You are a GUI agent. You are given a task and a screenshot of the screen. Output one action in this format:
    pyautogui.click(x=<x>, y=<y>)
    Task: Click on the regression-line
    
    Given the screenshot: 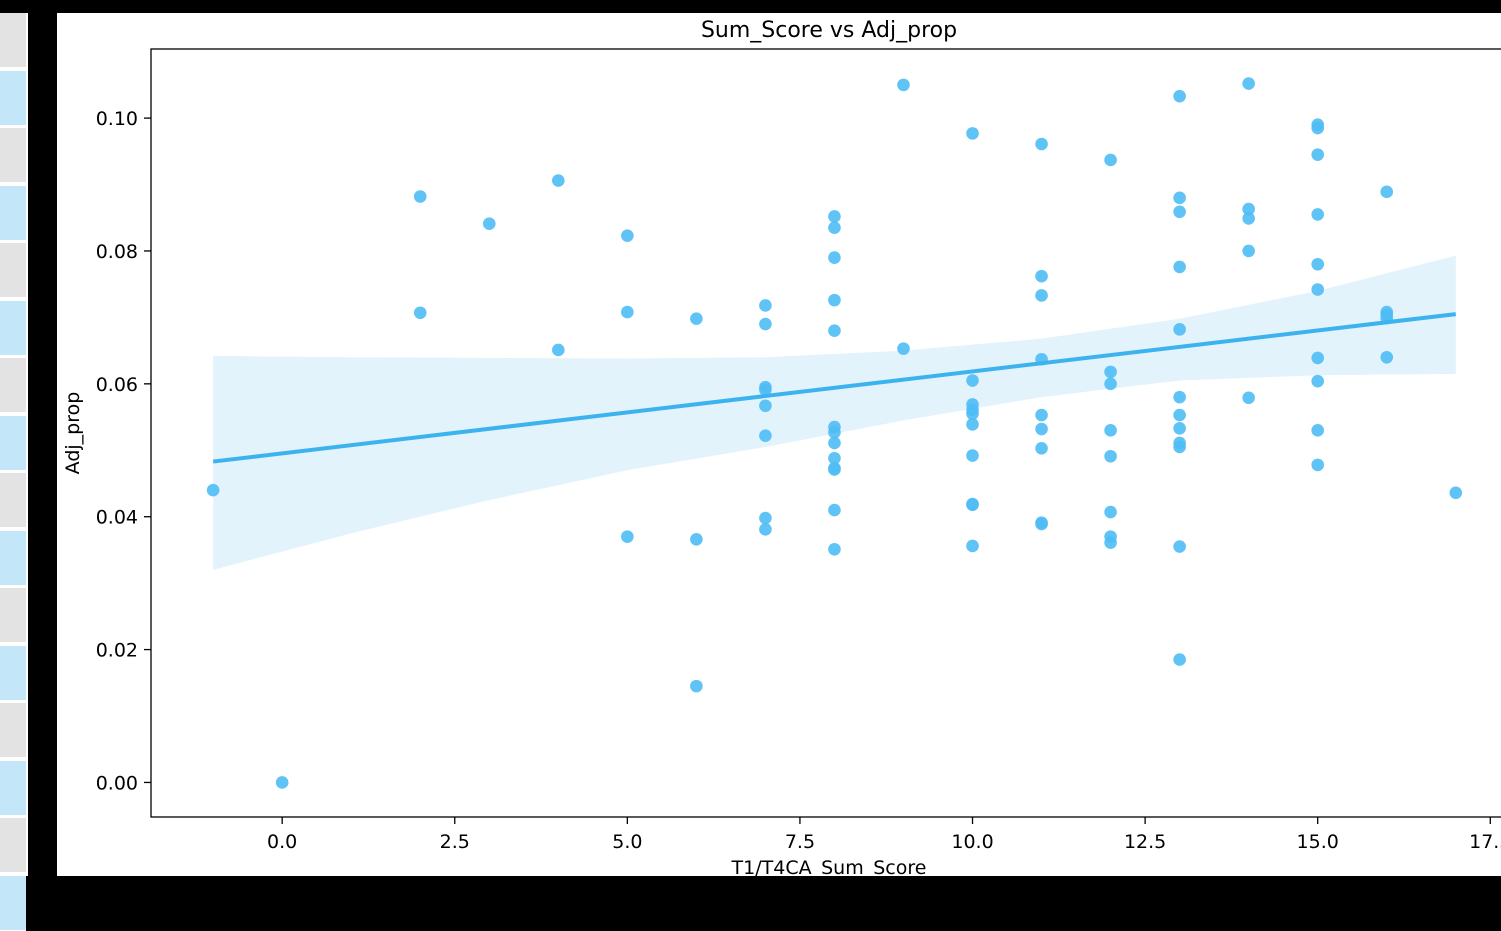 What is the action you would take?
    pyautogui.click(x=834, y=388)
    